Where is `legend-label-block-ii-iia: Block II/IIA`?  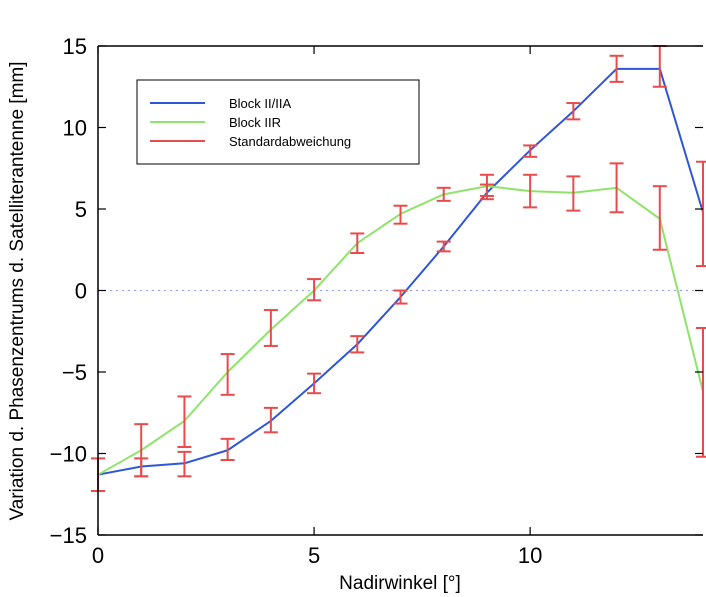
legend-label-block-ii-iia: Block II/IIA is located at coordinates (260, 103).